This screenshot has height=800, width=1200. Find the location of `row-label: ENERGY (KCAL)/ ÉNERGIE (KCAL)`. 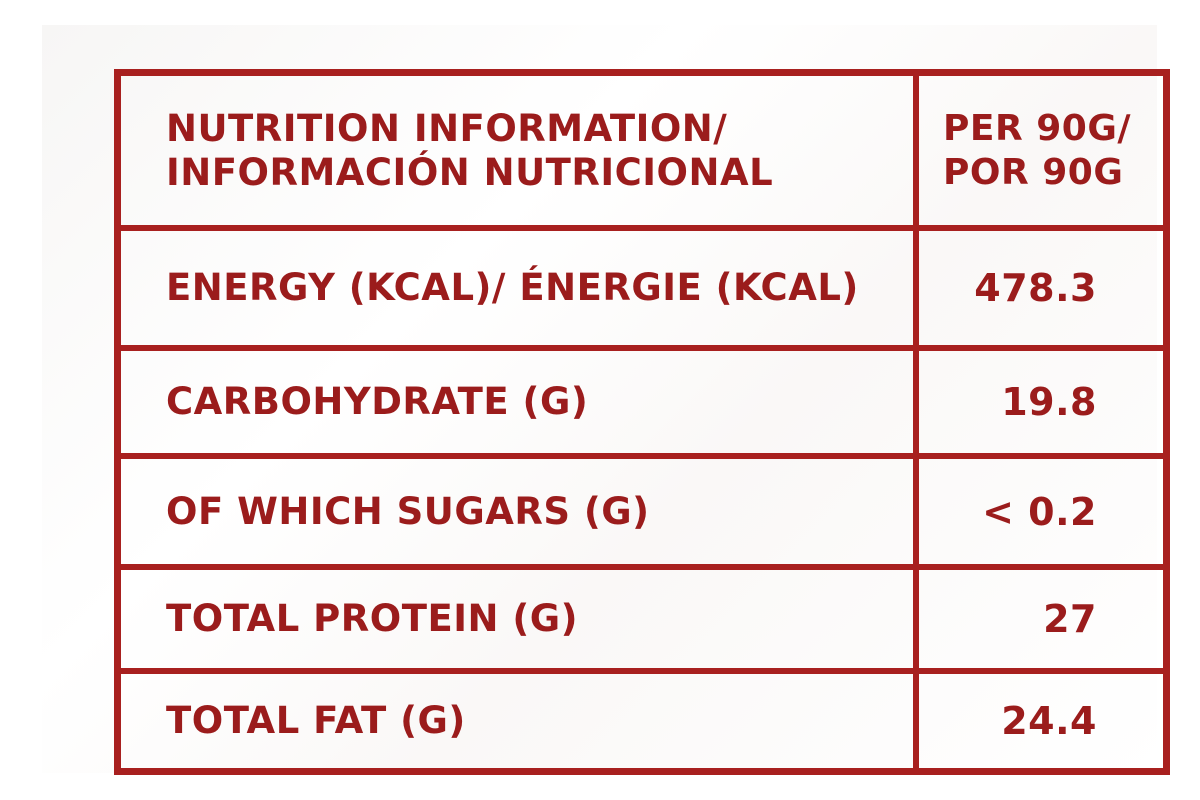

row-label: ENERGY (KCAL)/ ÉNERGIE (KCAL) is located at coordinates (512, 287).